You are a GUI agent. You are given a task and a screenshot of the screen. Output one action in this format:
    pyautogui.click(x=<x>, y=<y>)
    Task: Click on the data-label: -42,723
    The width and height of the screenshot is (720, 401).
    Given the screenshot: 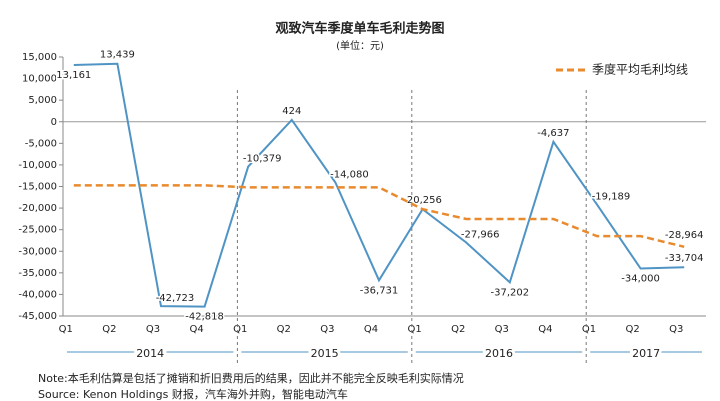 What is the action you would take?
    pyautogui.click(x=175, y=298)
    